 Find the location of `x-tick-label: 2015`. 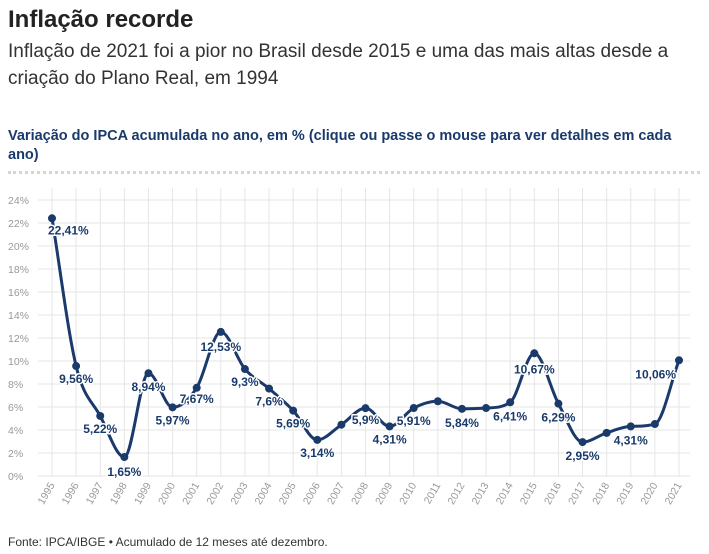

x-tick-label: 2015 is located at coordinates (529, 493).